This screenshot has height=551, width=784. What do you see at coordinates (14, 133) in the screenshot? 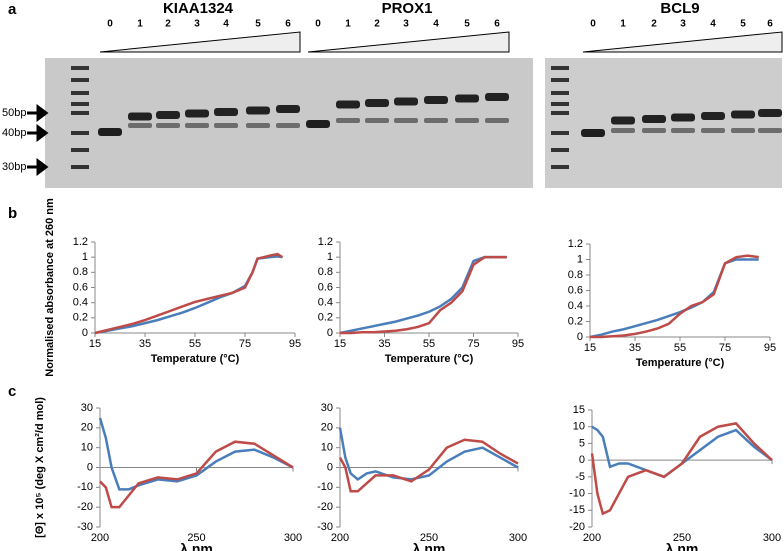
I see `marker-label: 40bp` at bounding box center [14, 133].